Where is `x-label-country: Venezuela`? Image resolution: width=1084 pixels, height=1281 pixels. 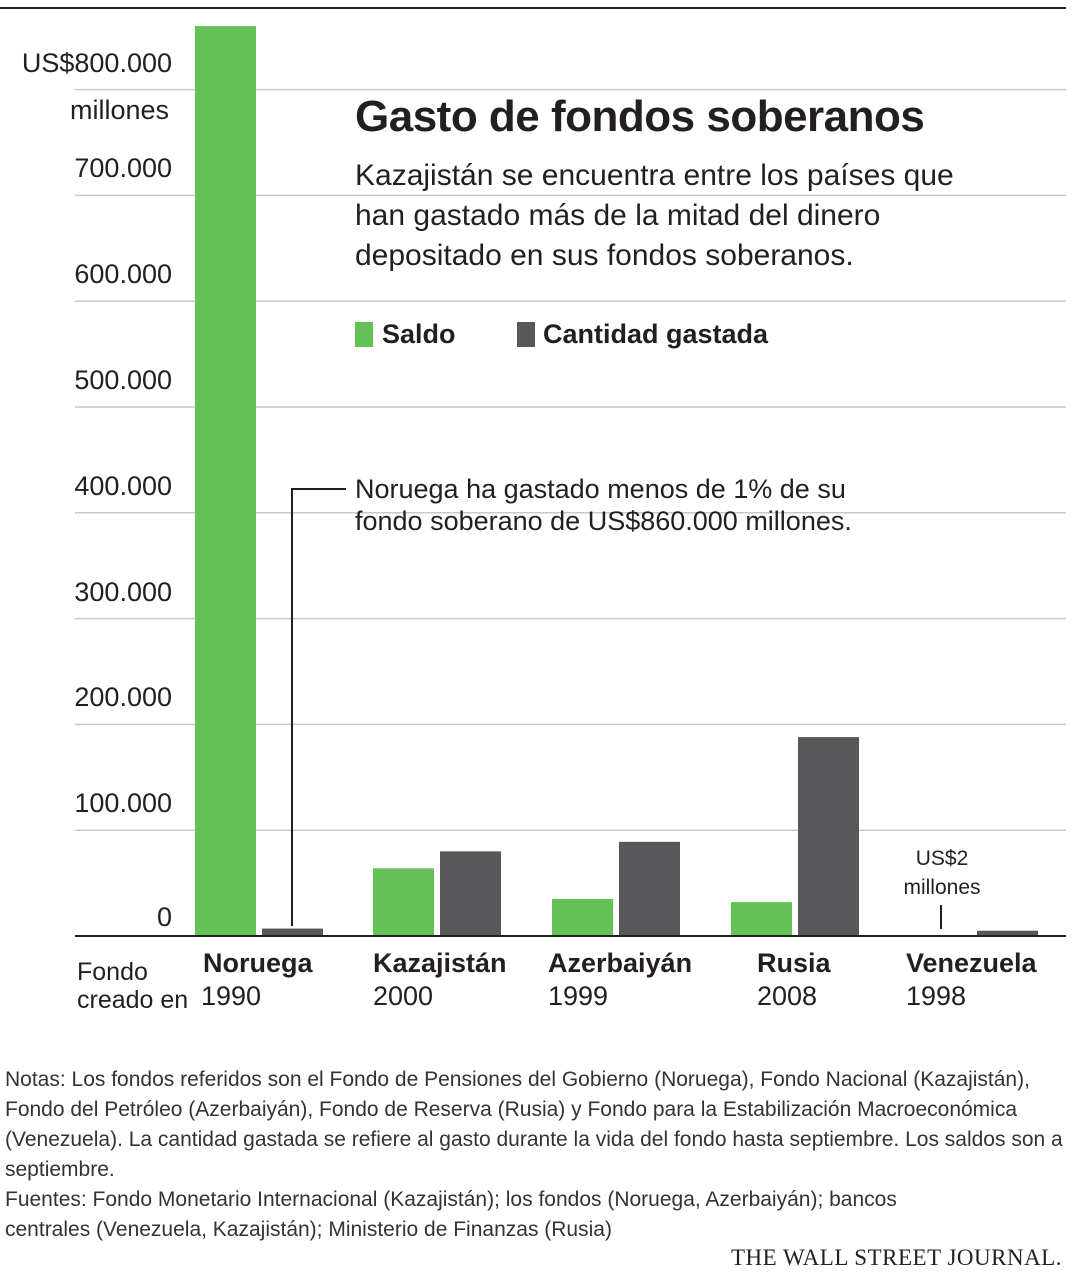
x-label-country: Venezuela is located at coordinates (971, 963).